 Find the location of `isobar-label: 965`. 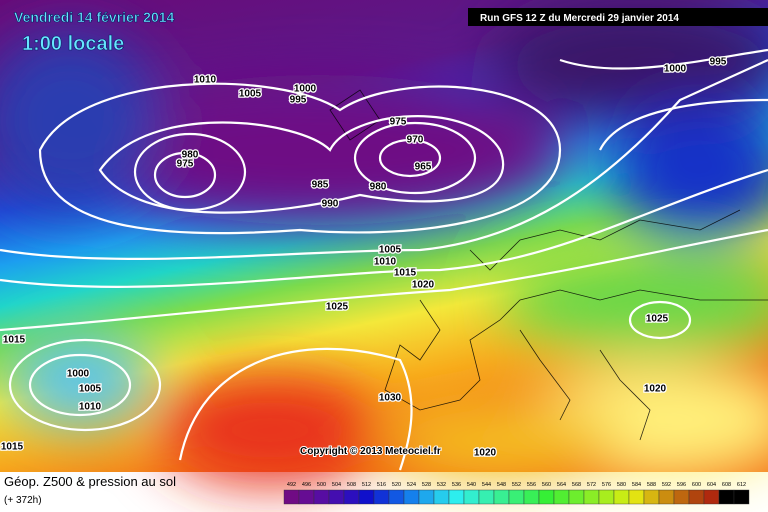

isobar-label: 965 is located at coordinates (423, 167).